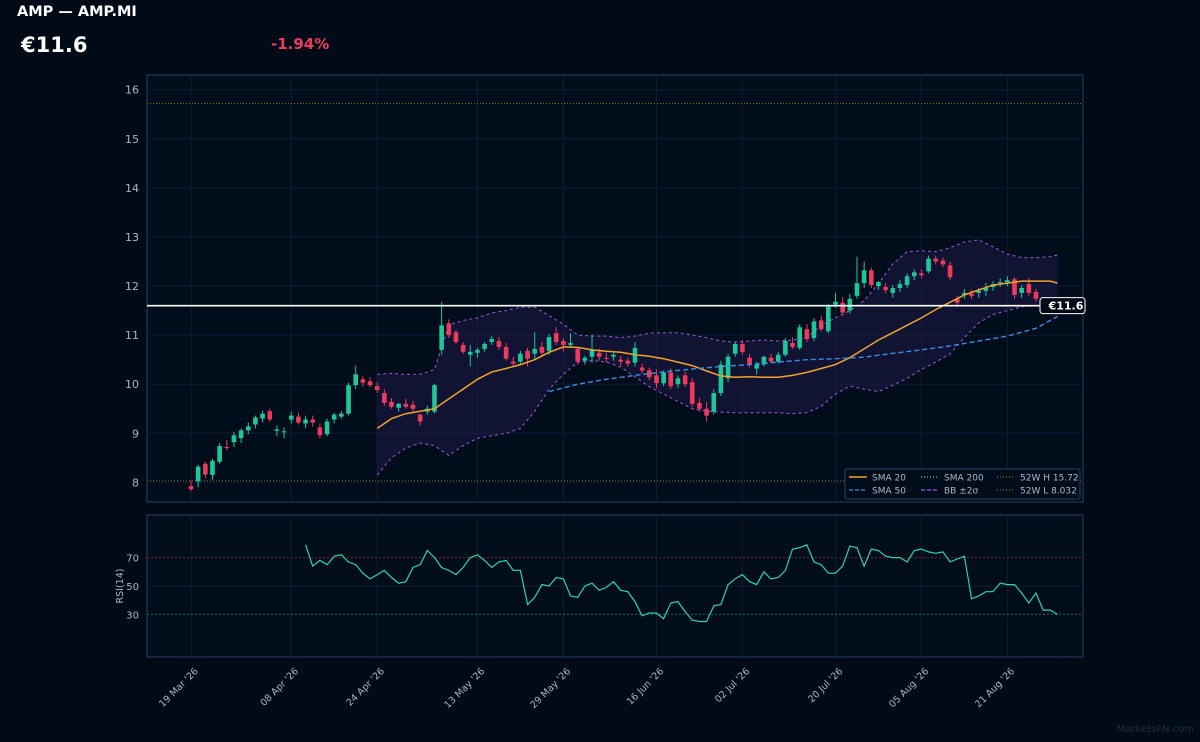 The width and height of the screenshot is (1200, 742). I want to click on x-tick-label: 20 Jul '26, so click(825, 685).